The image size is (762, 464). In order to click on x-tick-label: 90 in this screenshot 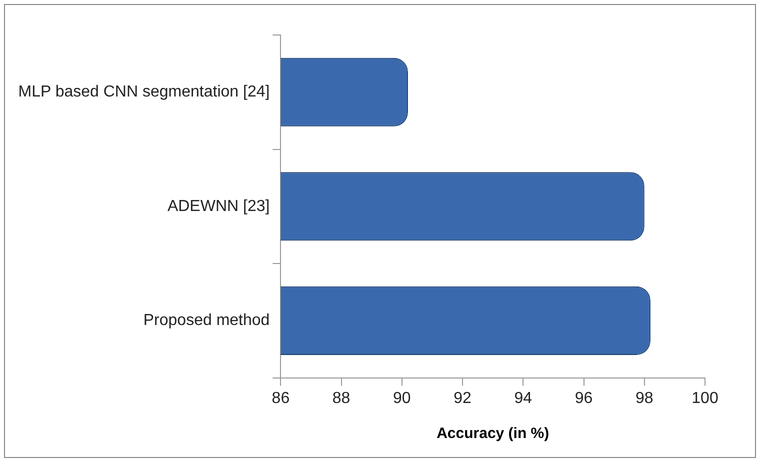, I will do `click(402, 398)`.